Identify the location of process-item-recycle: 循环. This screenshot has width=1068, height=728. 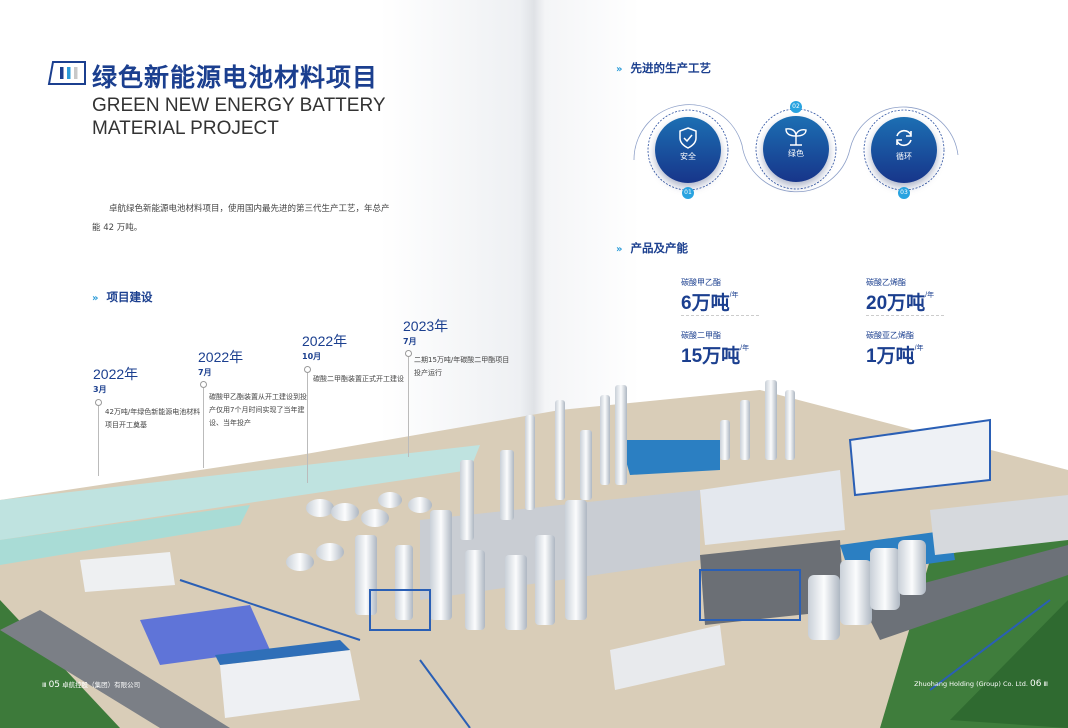
(904, 150).